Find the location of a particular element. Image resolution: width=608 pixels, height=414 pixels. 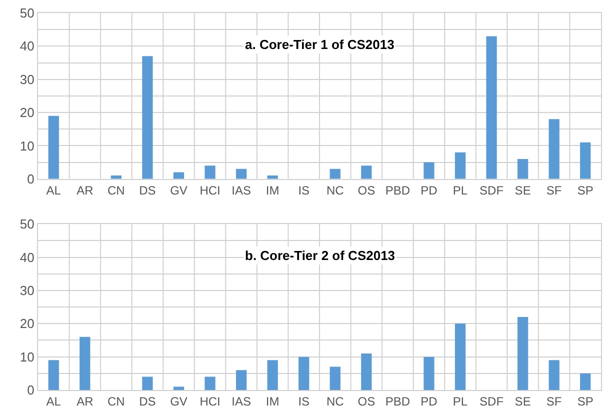

text: a. Core-Tier 1 of CS2013 is located at coordinates (319, 44).